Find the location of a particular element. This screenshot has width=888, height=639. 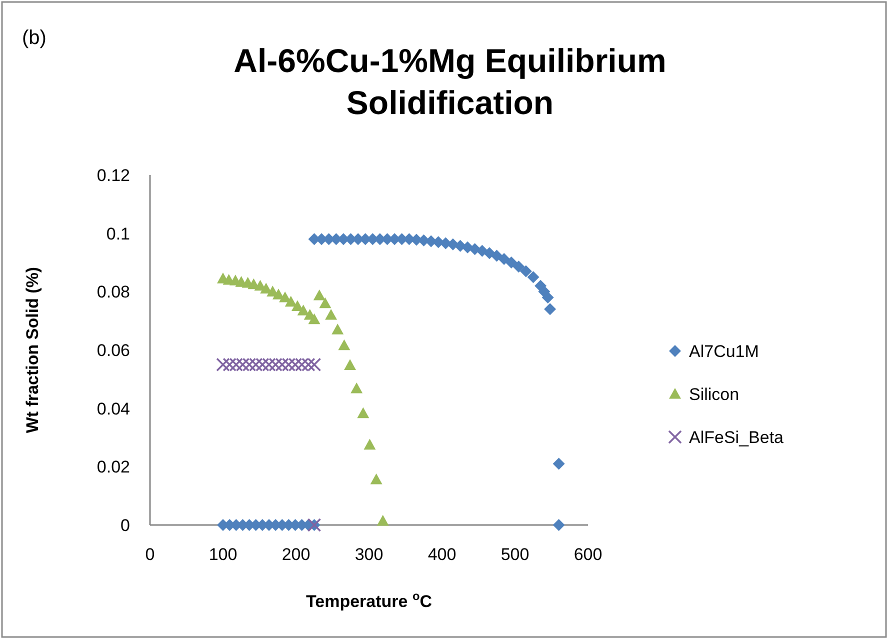

chart-title: Al-6%Cu-1%Mg Equilibrium Solidification is located at coordinates (450, 81).